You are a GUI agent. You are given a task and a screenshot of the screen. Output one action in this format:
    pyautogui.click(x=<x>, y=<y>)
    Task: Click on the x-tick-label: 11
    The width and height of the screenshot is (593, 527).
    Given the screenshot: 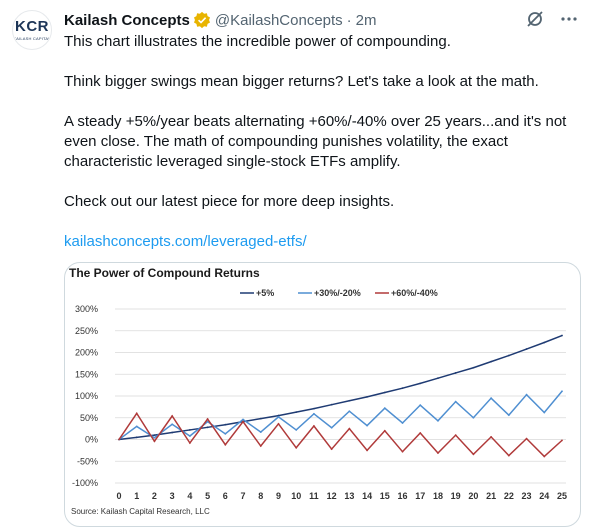 What is the action you would take?
    pyautogui.click(x=314, y=496)
    